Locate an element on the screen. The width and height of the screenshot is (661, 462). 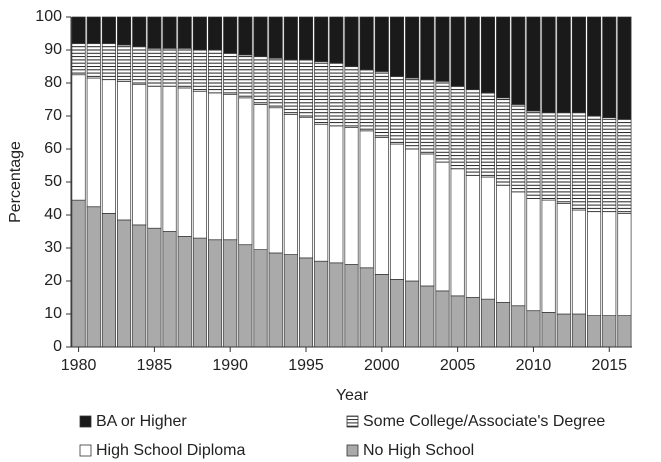
x-tick-label: 2000 is located at coordinates (382, 365).